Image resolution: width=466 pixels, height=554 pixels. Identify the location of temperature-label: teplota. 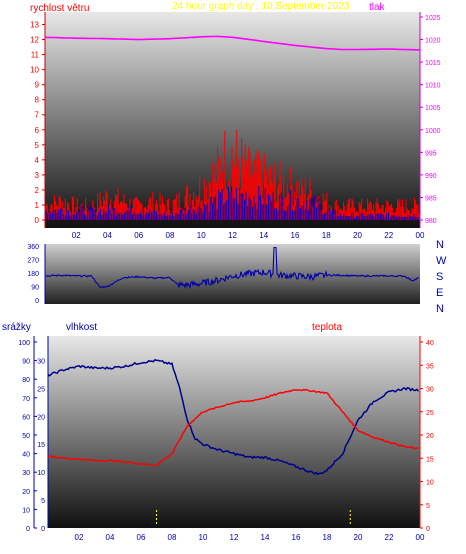
(327, 327).